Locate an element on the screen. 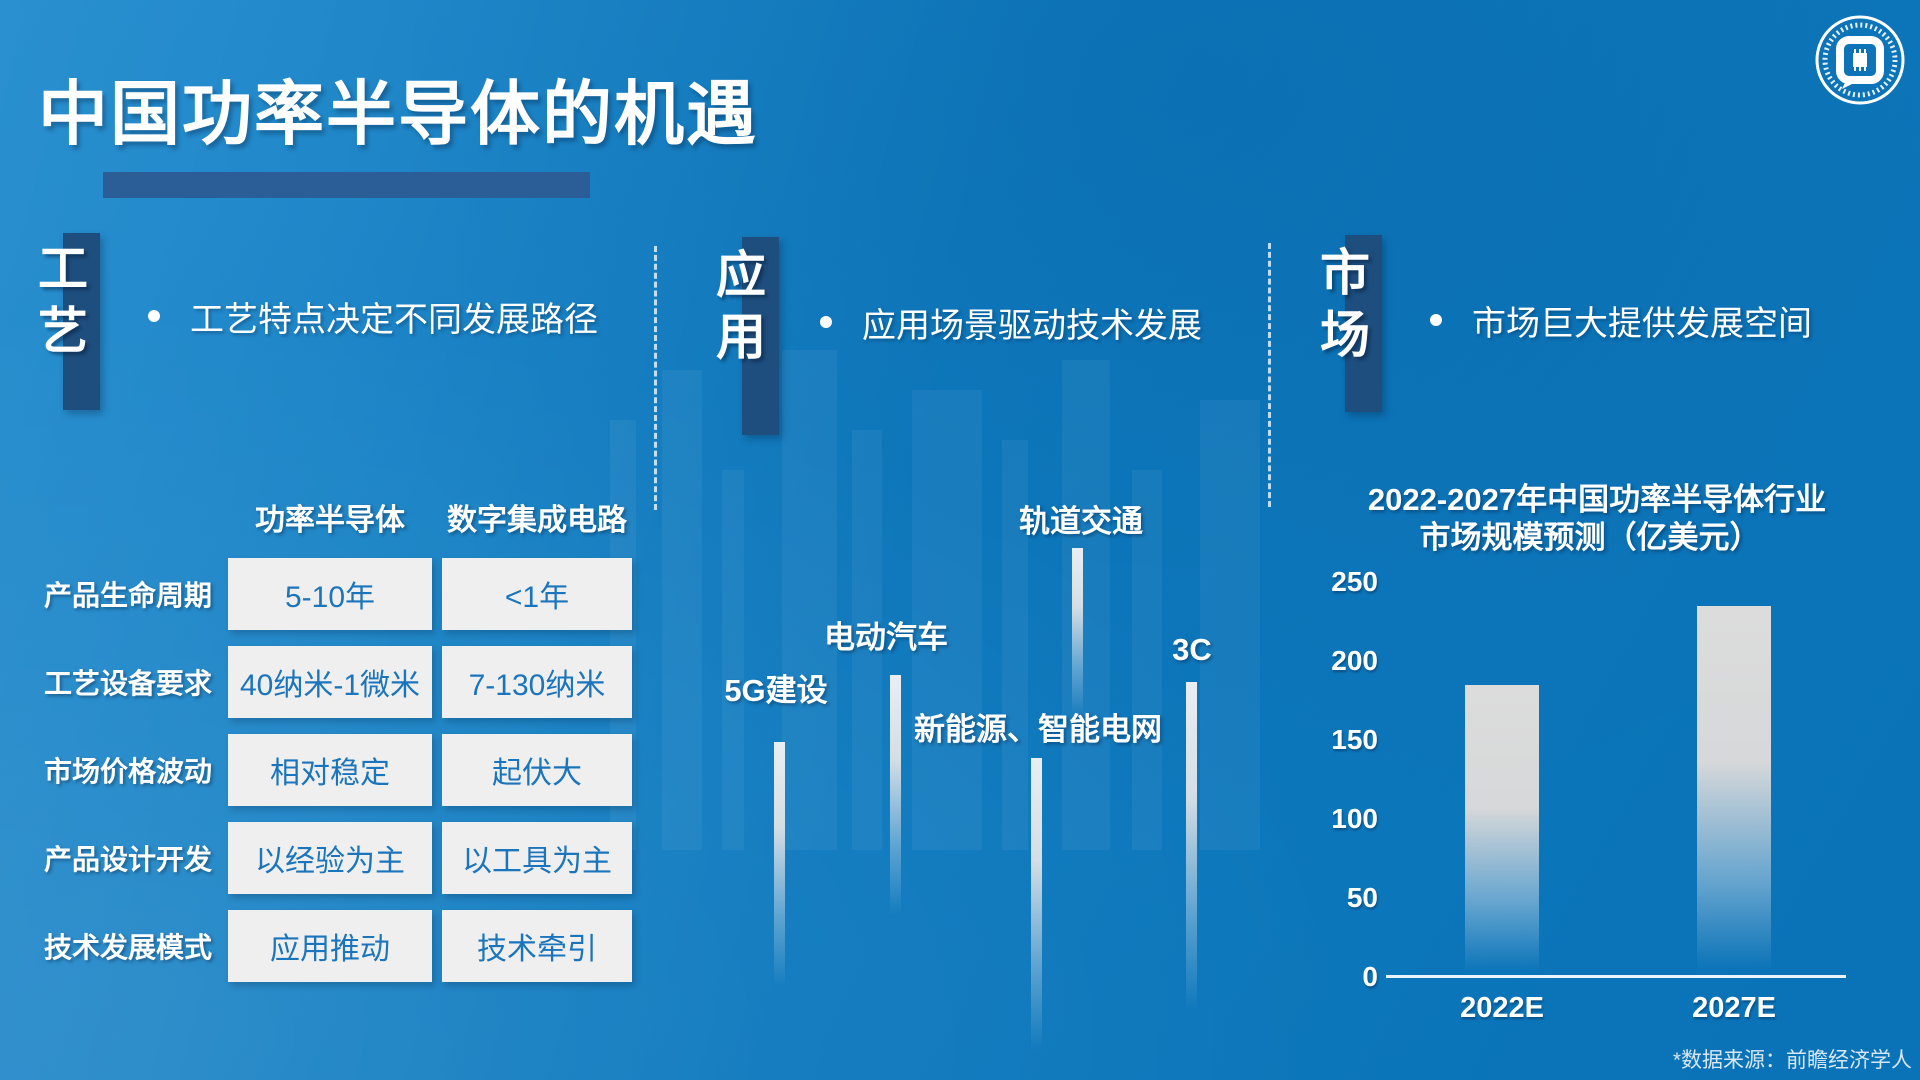  pillar-label-rail: 轨道交通 is located at coordinates (1081, 521).